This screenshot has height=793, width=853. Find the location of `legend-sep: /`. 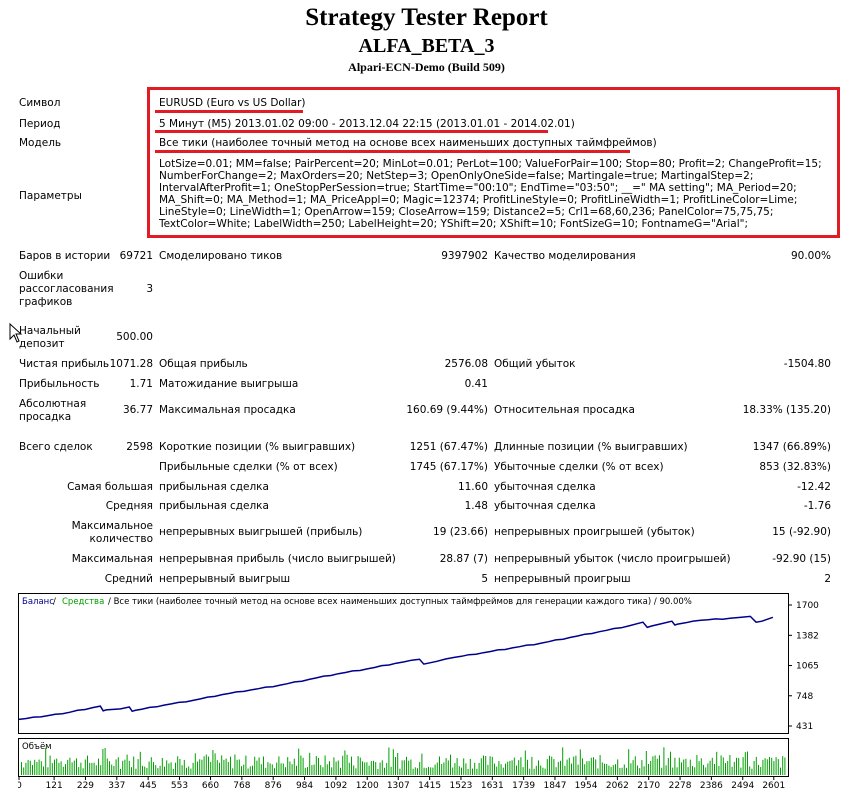

legend-sep: / is located at coordinates (54, 602).